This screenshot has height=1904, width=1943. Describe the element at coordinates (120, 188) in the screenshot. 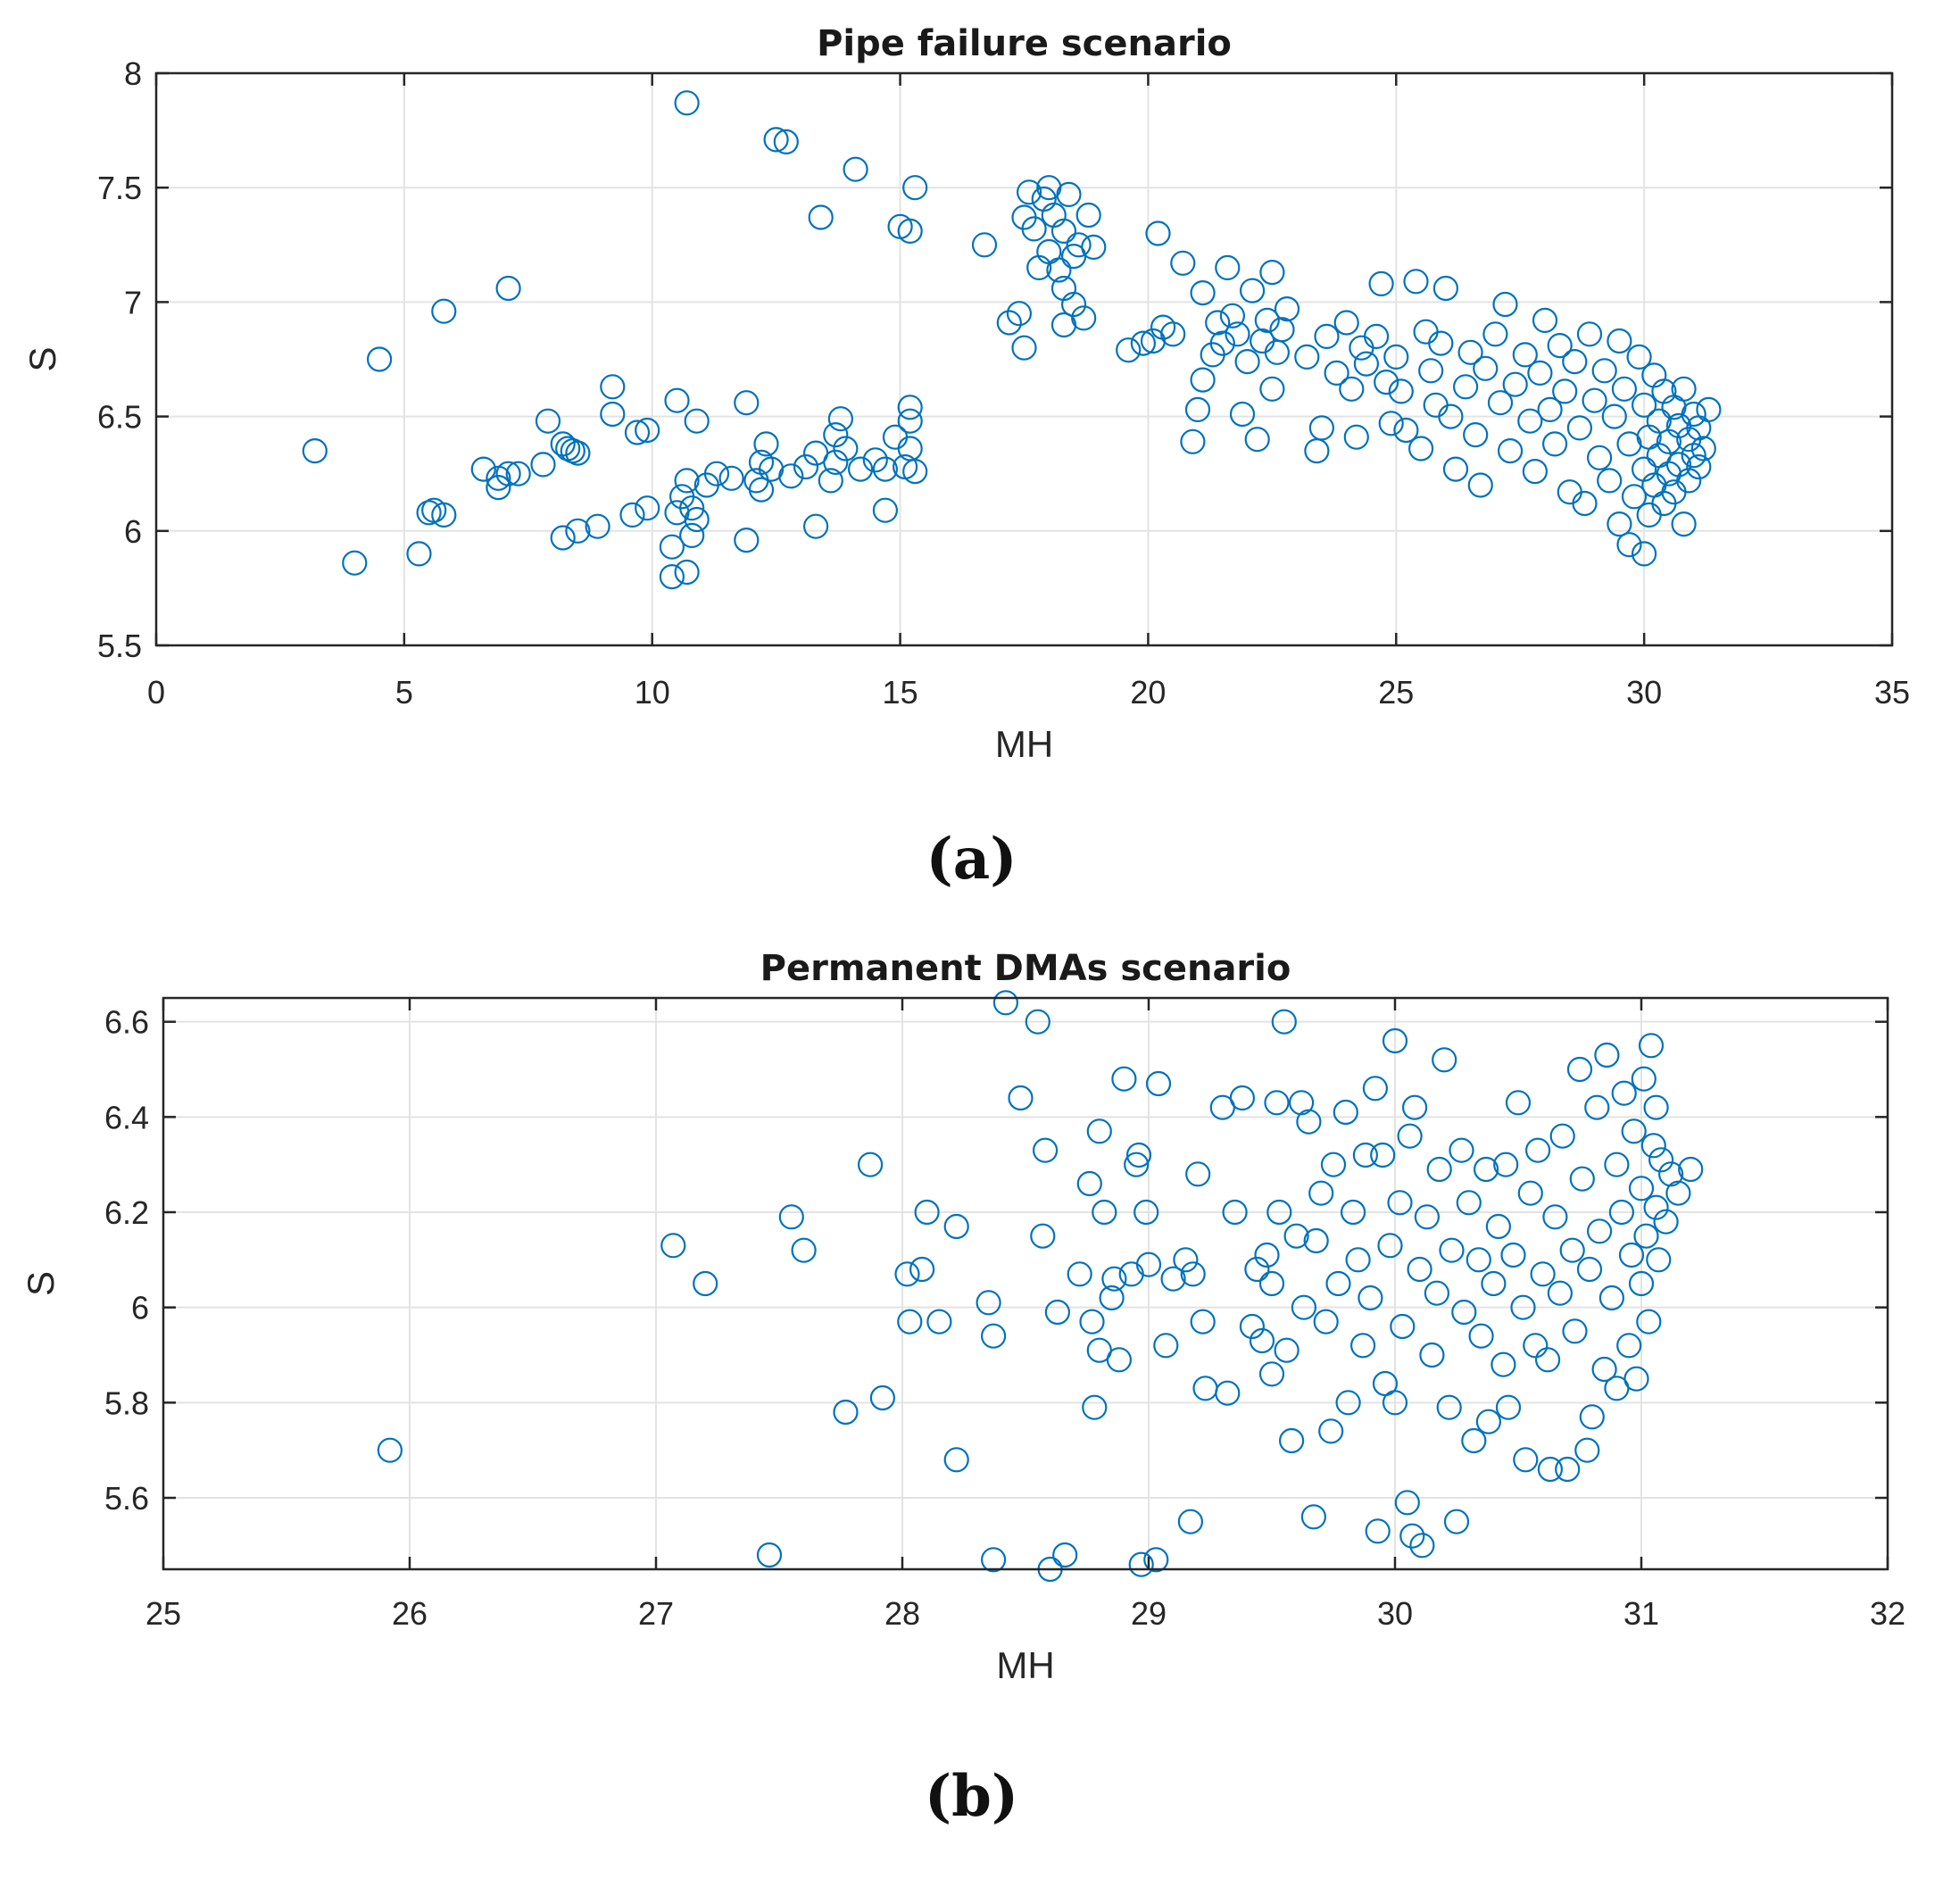

I see `y-tick-label: 7.5` at that location.